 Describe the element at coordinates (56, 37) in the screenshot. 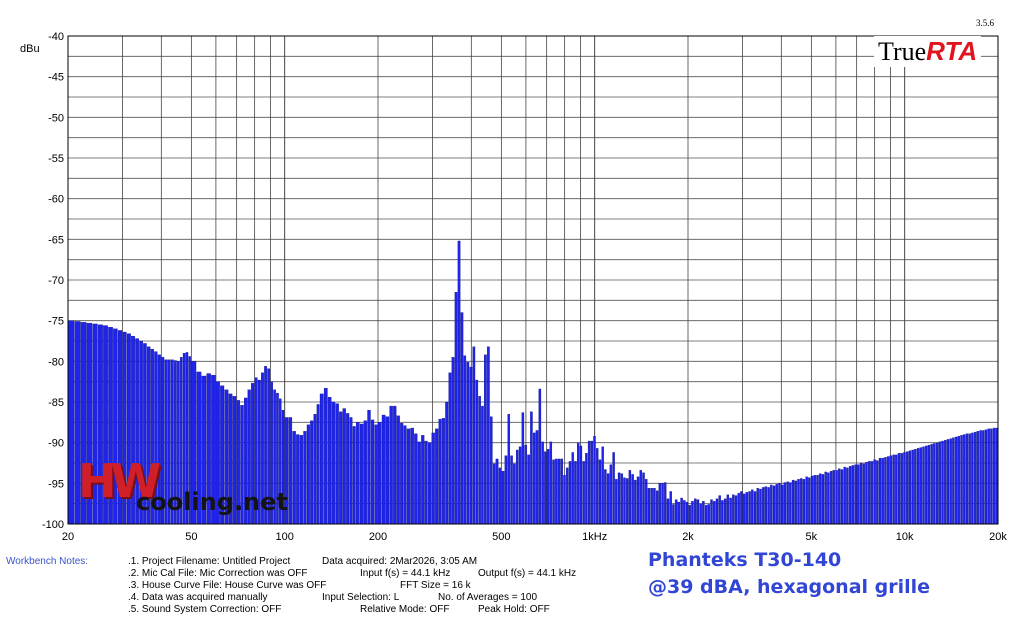

I see `y-tick-label: -40` at that location.